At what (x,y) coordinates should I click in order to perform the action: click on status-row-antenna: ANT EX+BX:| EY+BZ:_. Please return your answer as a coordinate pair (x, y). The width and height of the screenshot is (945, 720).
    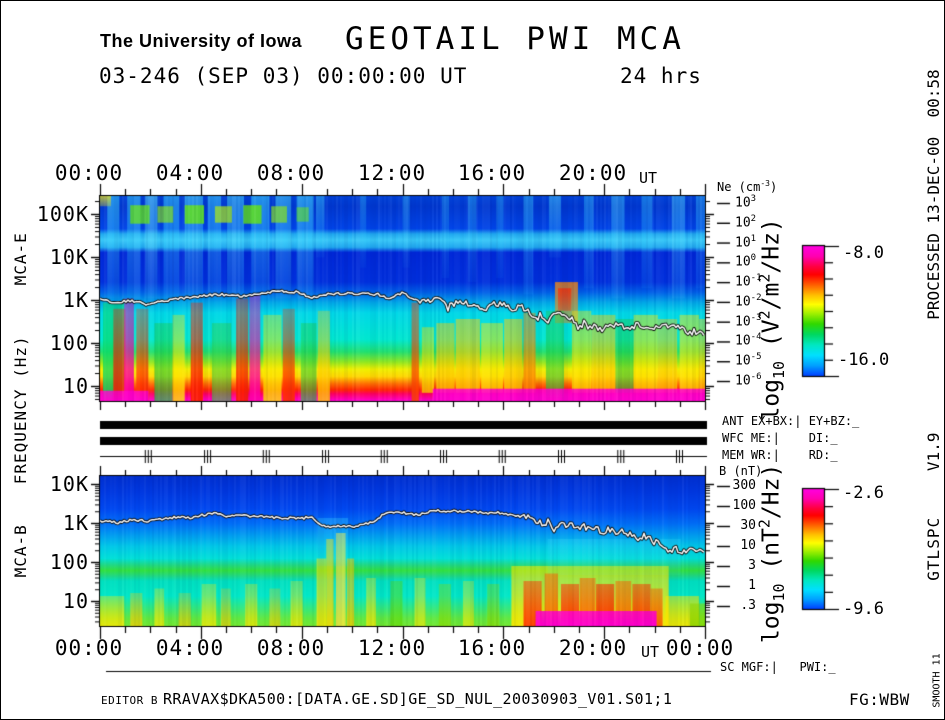
    Looking at the image, I should click on (791, 421).